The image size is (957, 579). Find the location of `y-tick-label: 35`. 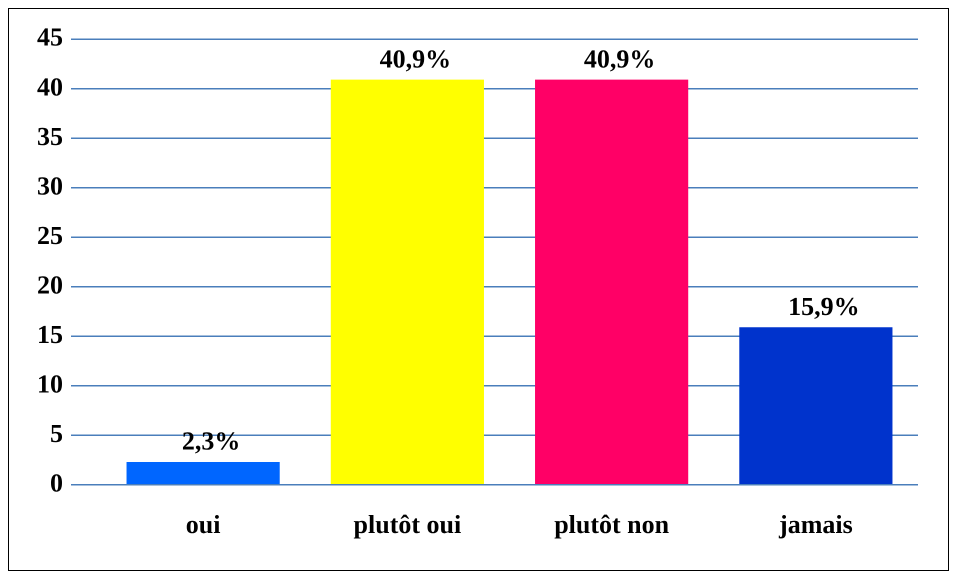

y-tick-label: 35 is located at coordinates (50, 136).